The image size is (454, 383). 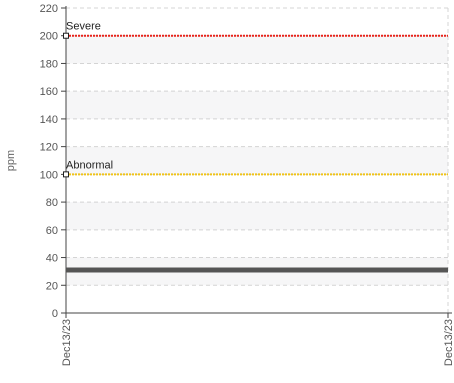 What do you see at coordinates (52, 259) in the screenshot?
I see `y-tick-label: 40` at bounding box center [52, 259].